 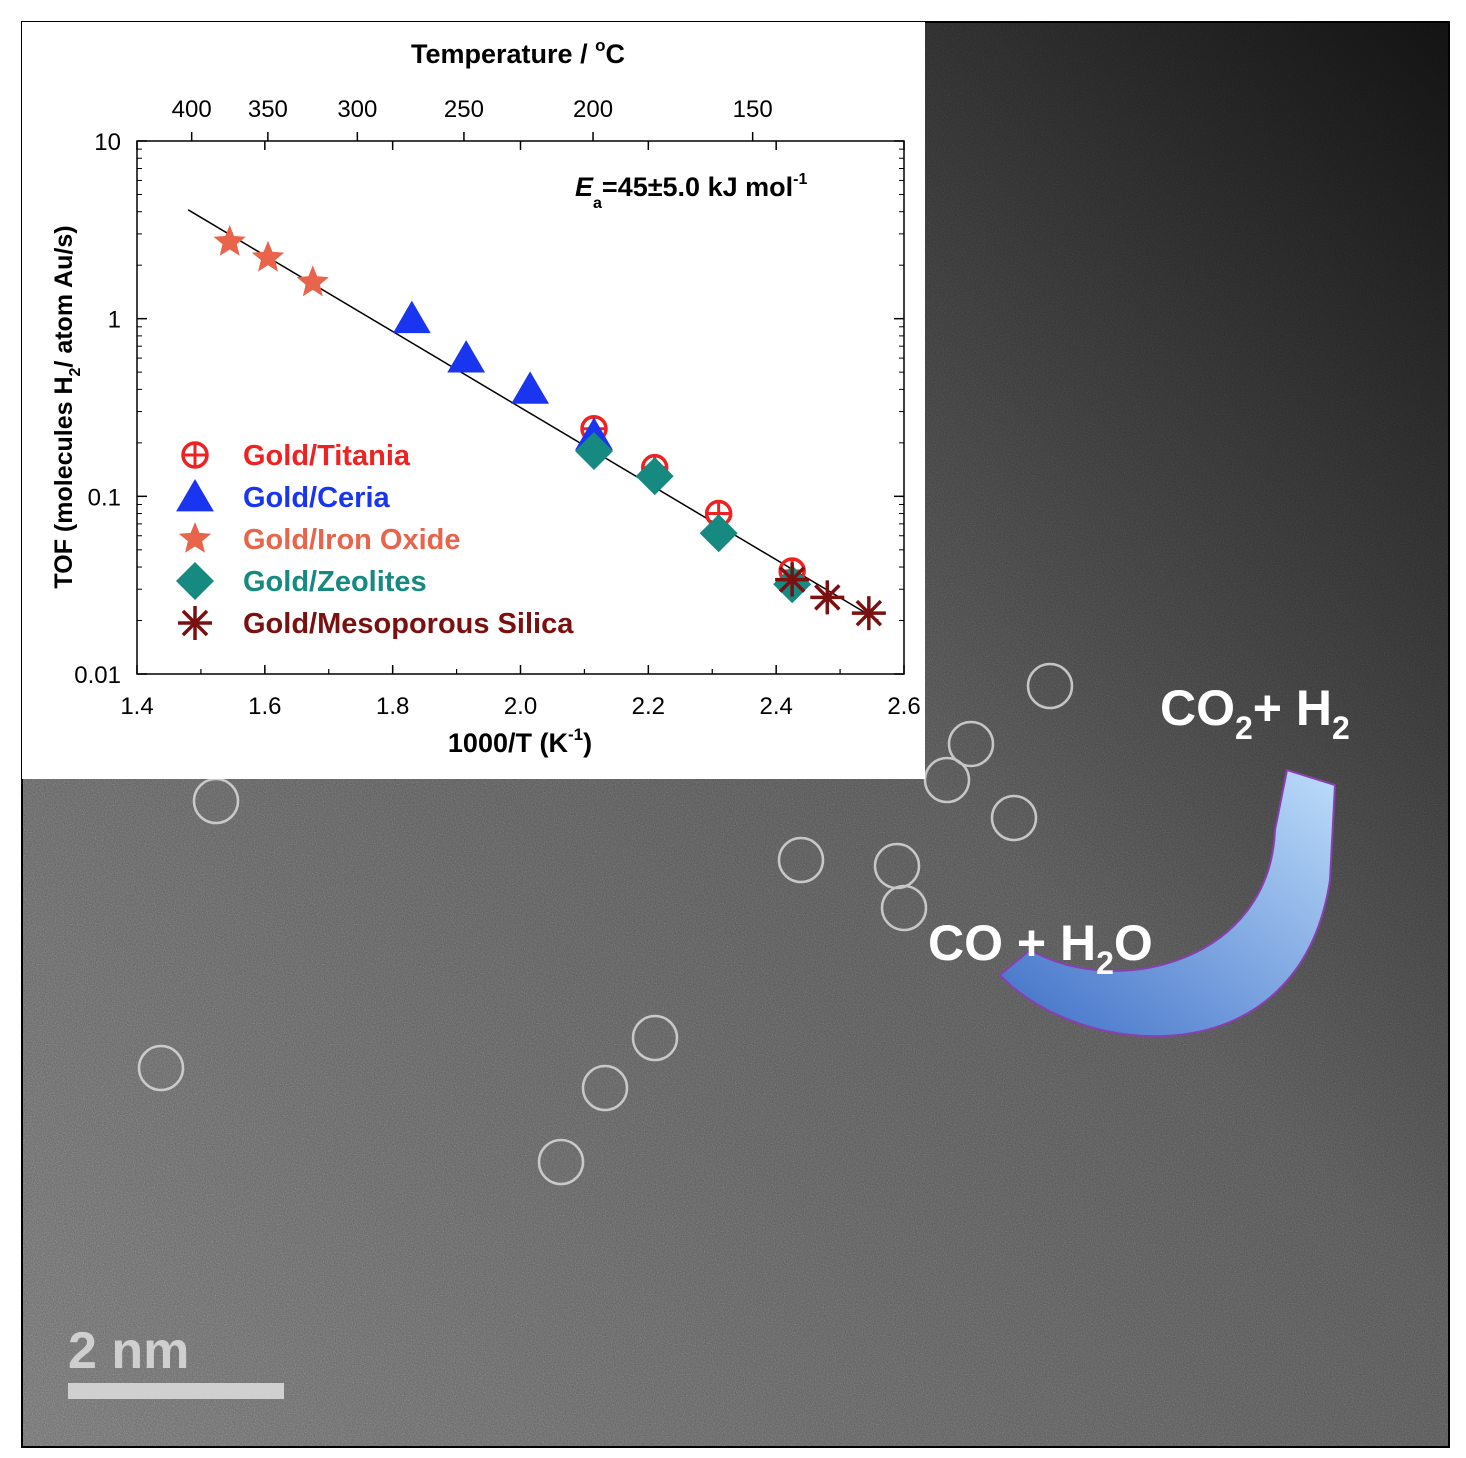 I want to click on x-tick-label: 1.4, so click(x=136, y=706).